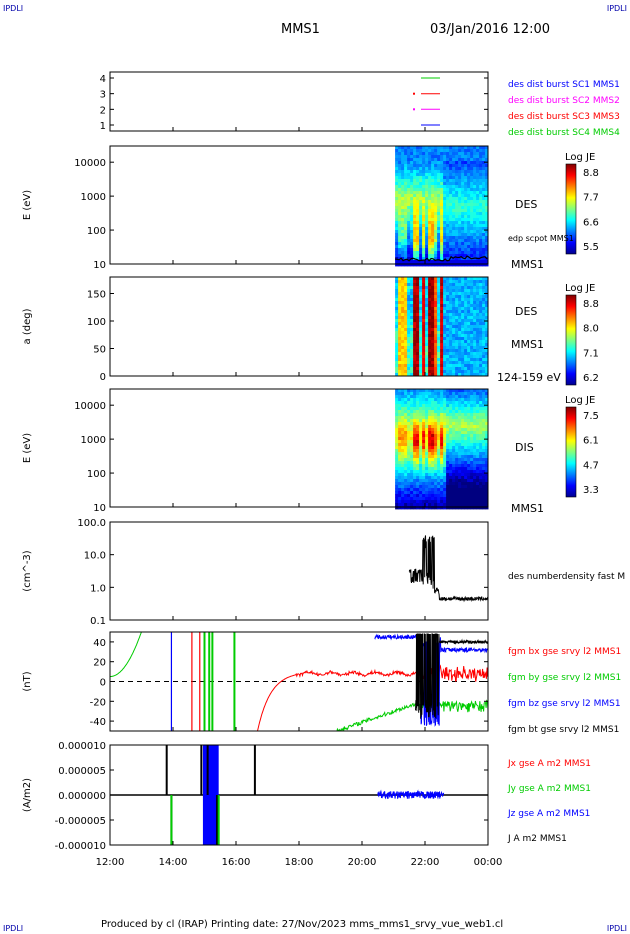  I want to click on panel-6-ytick-label: 0, so click(103, 683).